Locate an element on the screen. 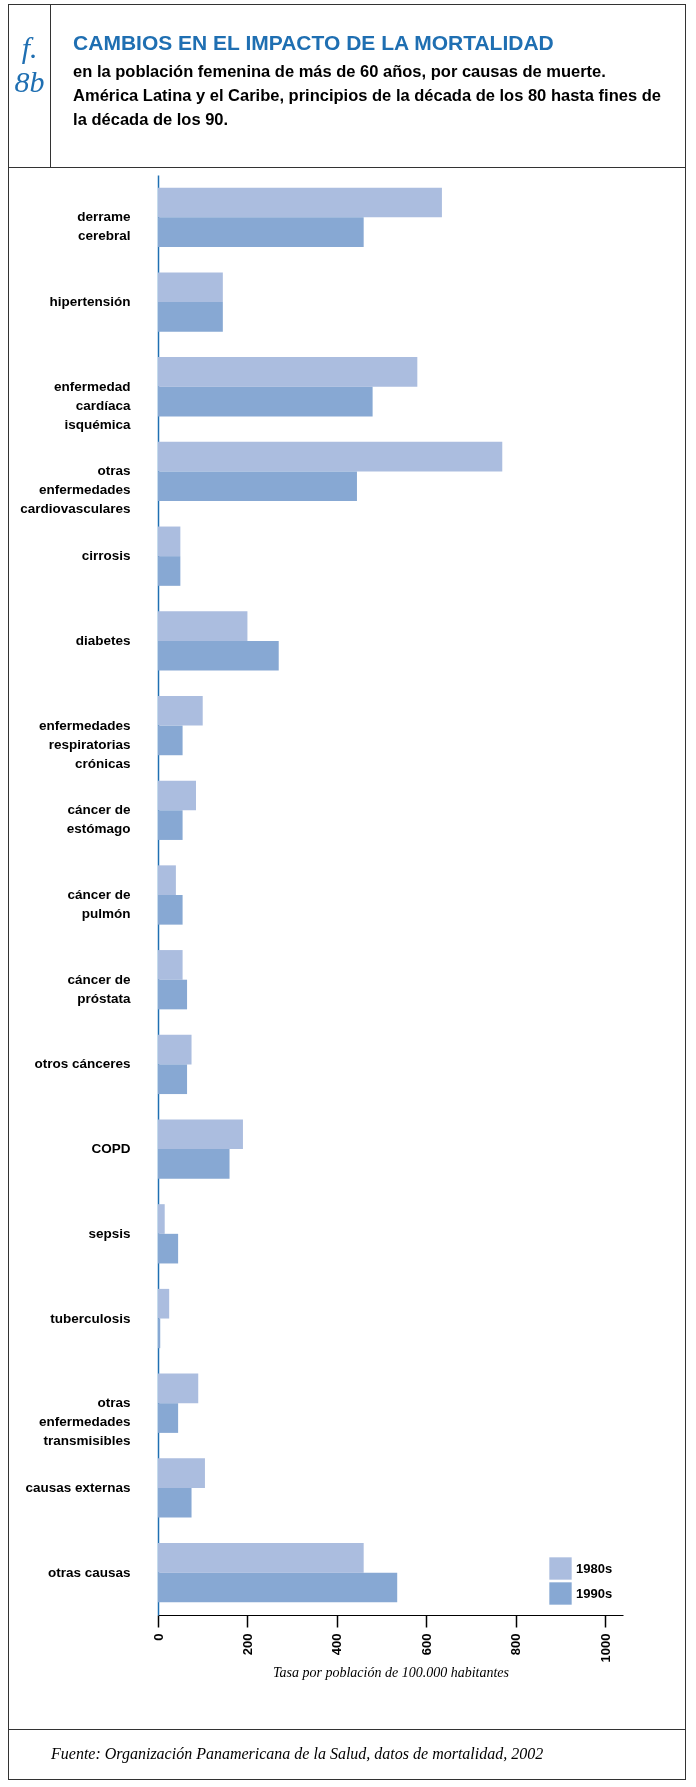 The image size is (696, 1787). y-tick-label: COPD is located at coordinates (111, 1149).